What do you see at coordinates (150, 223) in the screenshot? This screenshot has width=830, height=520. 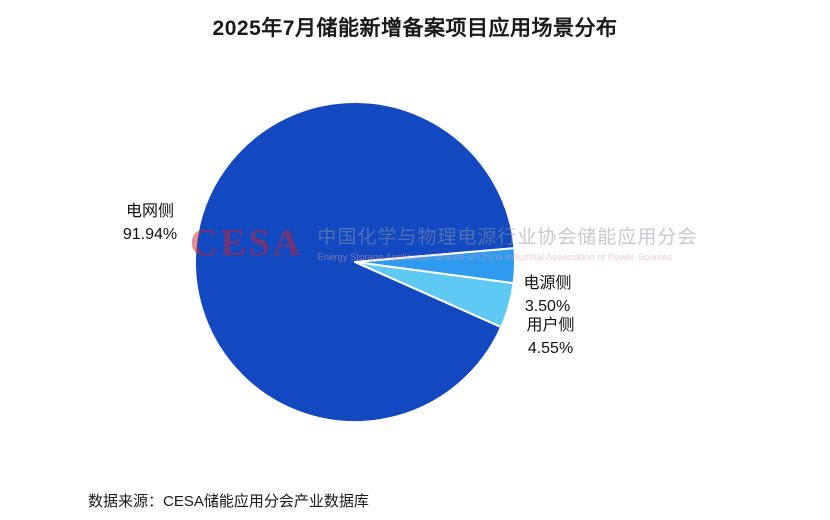 I see `slice-label-grid-side: 电网侧 91.94%` at bounding box center [150, 223].